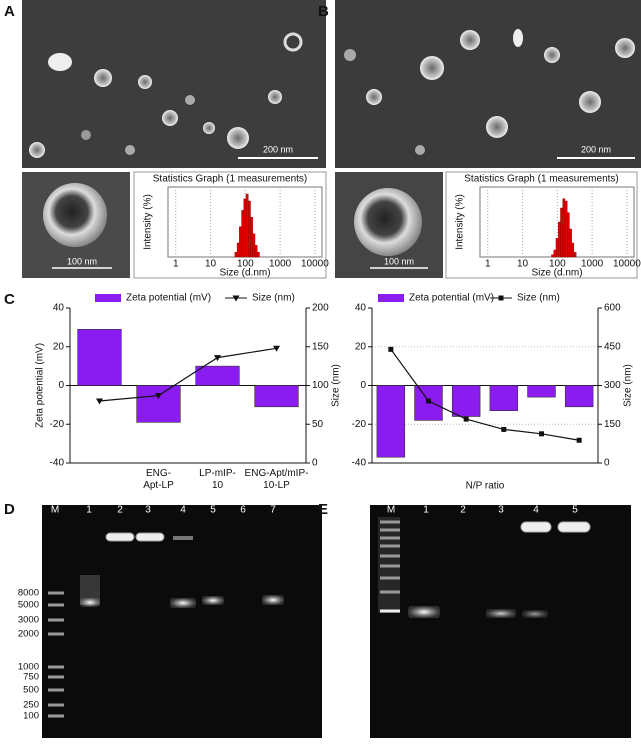 The height and width of the screenshot is (746, 641). Describe the element at coordinates (426, 510) in the screenshot. I see `lane-label: 1` at that location.